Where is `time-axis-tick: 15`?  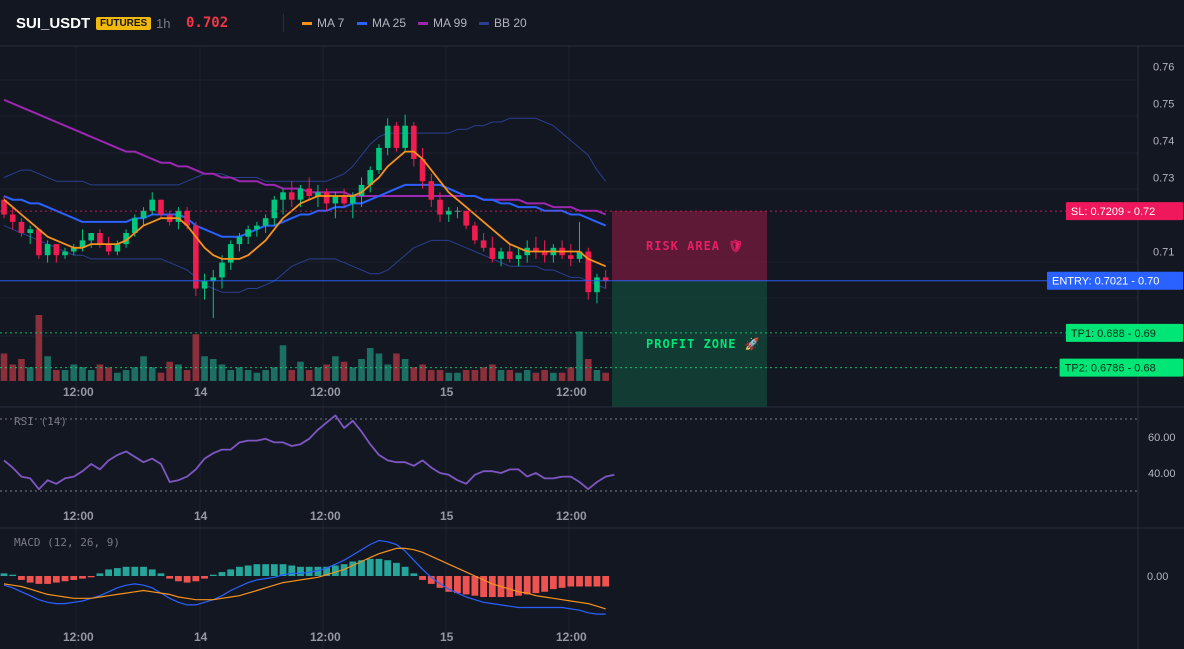
time-axis-tick: 15 is located at coordinates (447, 392).